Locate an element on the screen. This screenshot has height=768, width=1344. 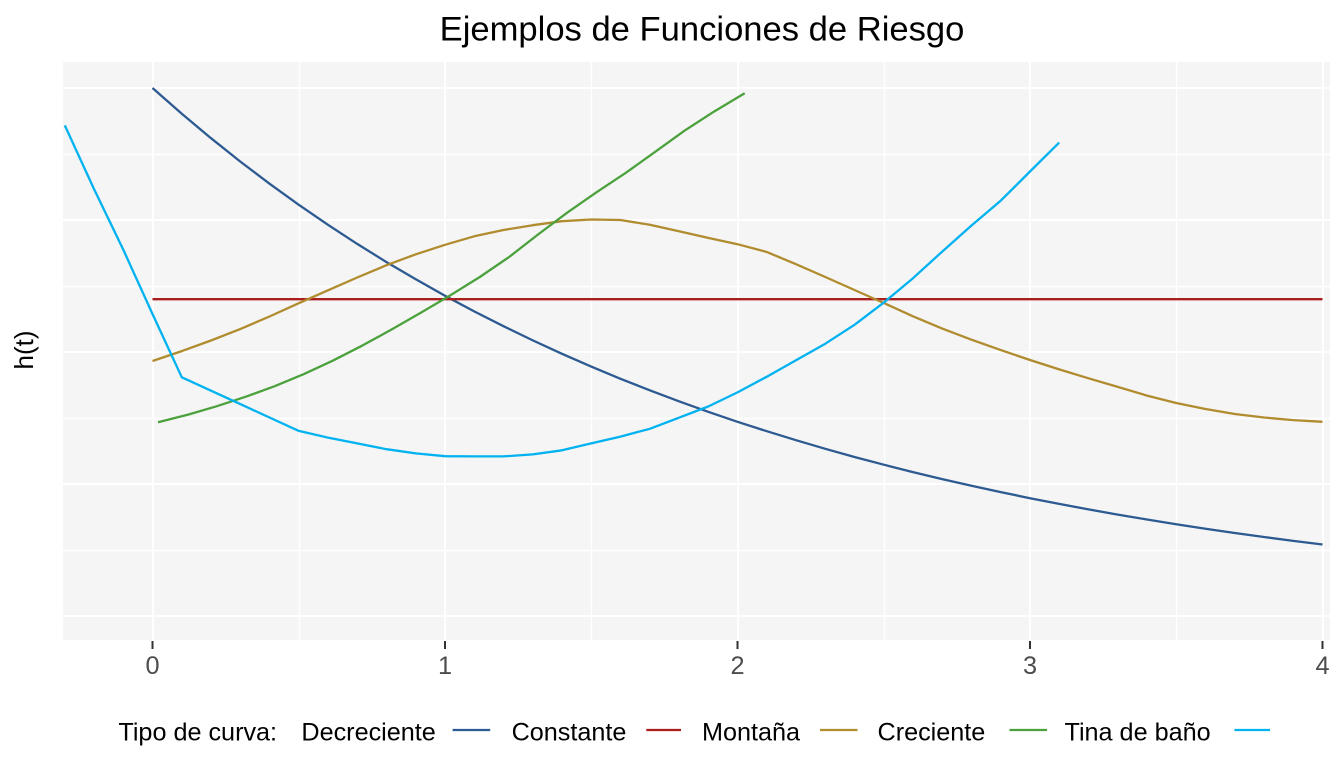
svg-text: Montaña is located at coordinates (751, 733).